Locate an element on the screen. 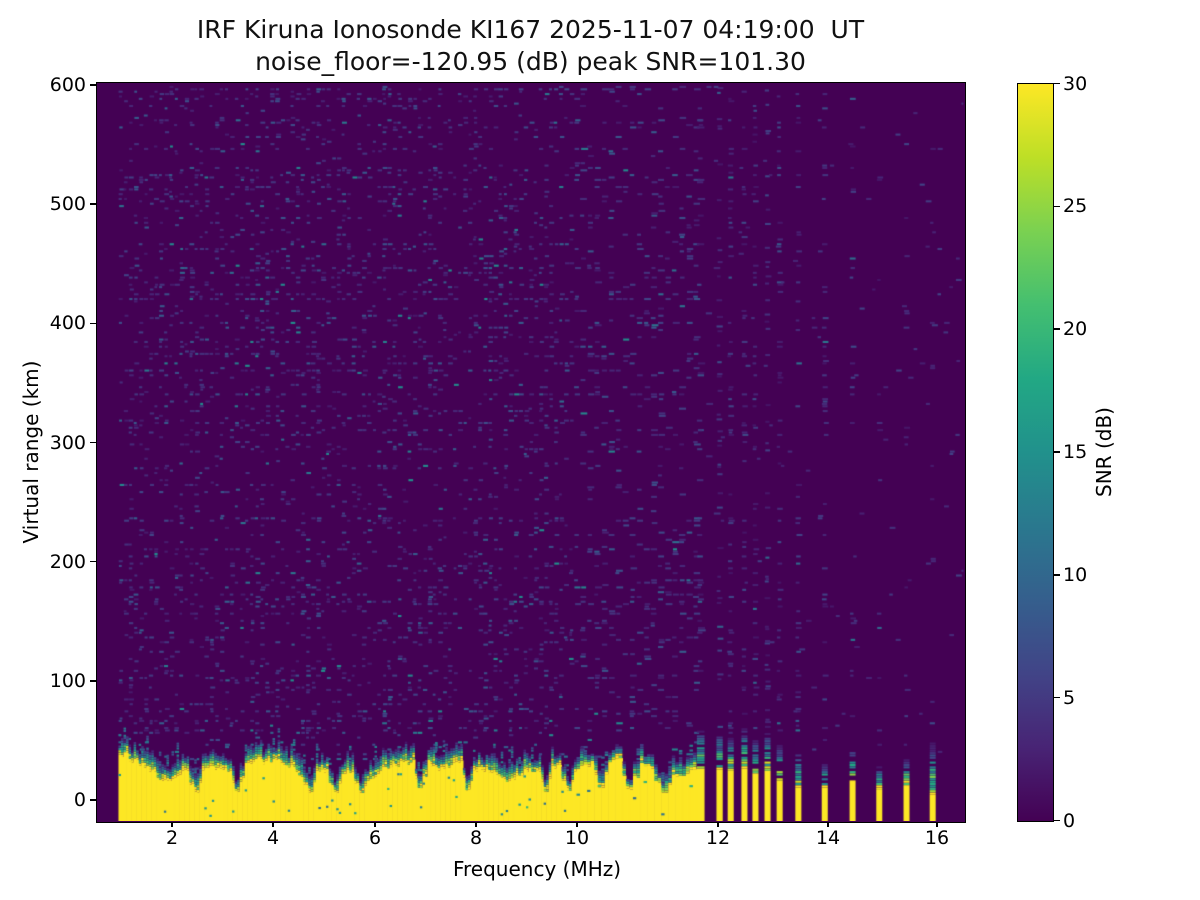 Image resolution: width=1200 pixels, height=900 pixels. colorbar-label: SNR (dB) is located at coordinates (1104, 452).